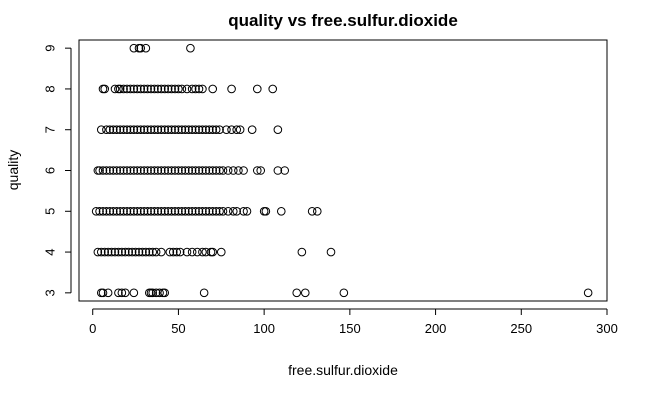 This screenshot has width=648, height=400. Describe the element at coordinates (92, 328) in the screenshot. I see `x-tick-label: 0` at that location.